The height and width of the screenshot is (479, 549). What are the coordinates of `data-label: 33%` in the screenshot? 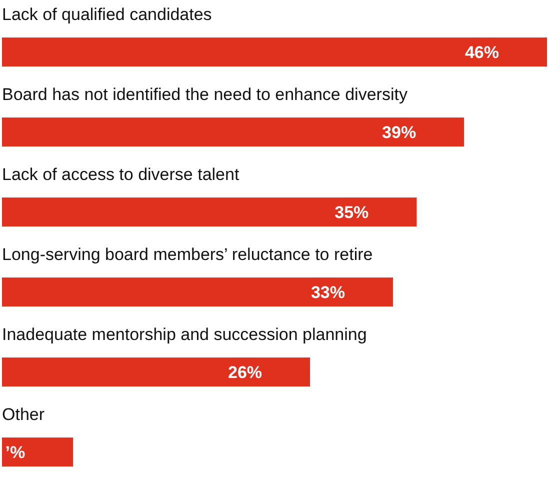 It's located at (327, 292).